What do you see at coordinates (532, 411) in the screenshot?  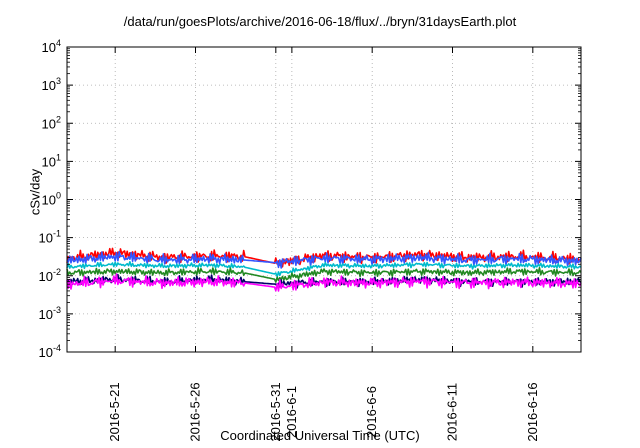 I see `x-tick-label: 2016-6-16` at bounding box center [532, 411].